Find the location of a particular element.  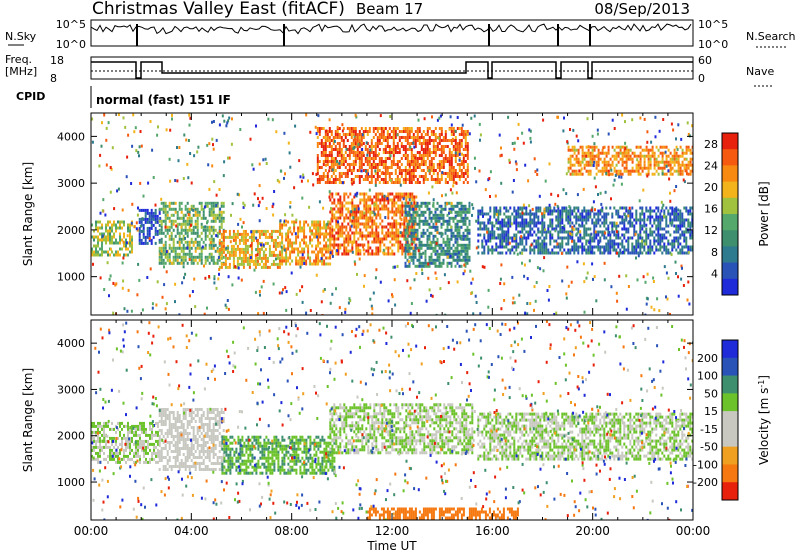

power-ytick-label: 1000 is located at coordinates (71, 277).